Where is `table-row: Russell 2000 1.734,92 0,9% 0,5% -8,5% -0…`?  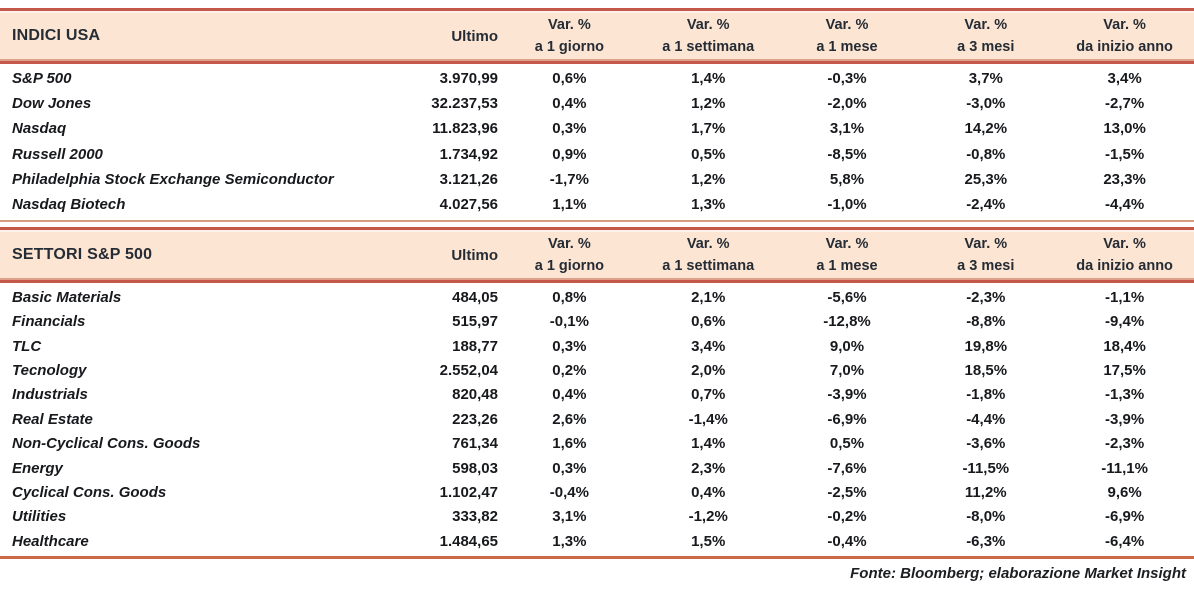 table-row: Russell 2000 1.734,92 0,9% 0,5% -8,5% -0… is located at coordinates (597, 154).